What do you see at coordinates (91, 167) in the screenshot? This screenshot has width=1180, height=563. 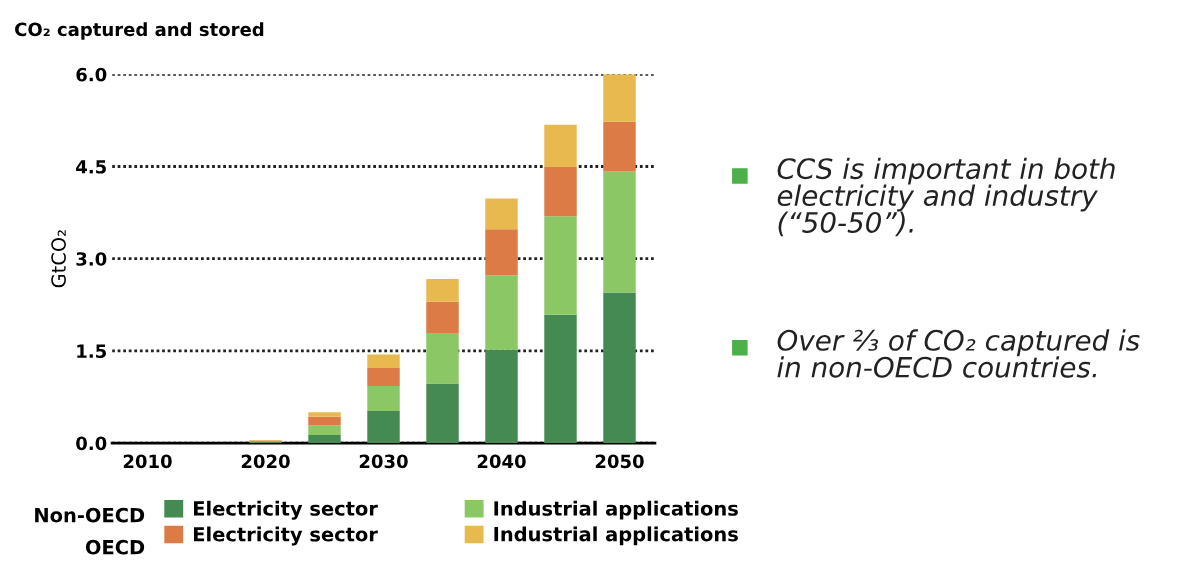 I see `y-tick-label: 4.5` at bounding box center [91, 167].